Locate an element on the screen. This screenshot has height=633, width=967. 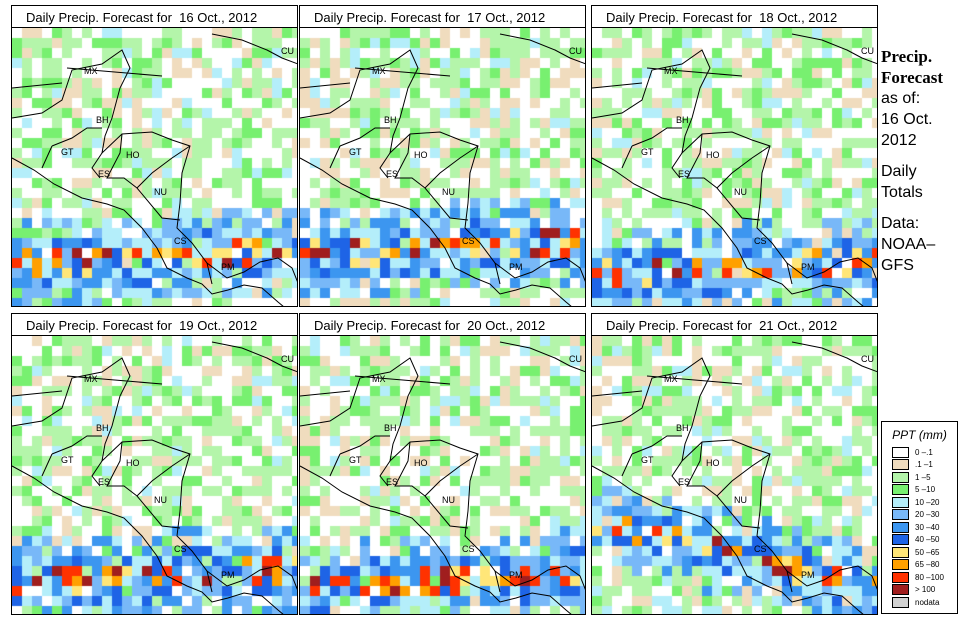
info-date: 16 Oct. is located at coordinates (907, 119).